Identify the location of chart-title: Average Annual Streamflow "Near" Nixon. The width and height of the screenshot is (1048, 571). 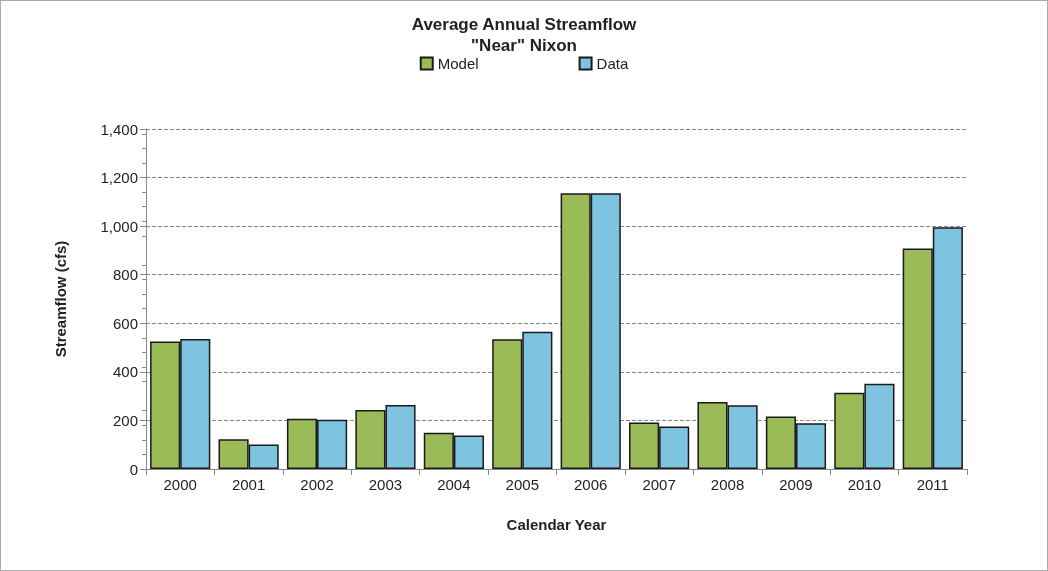
(524, 35).